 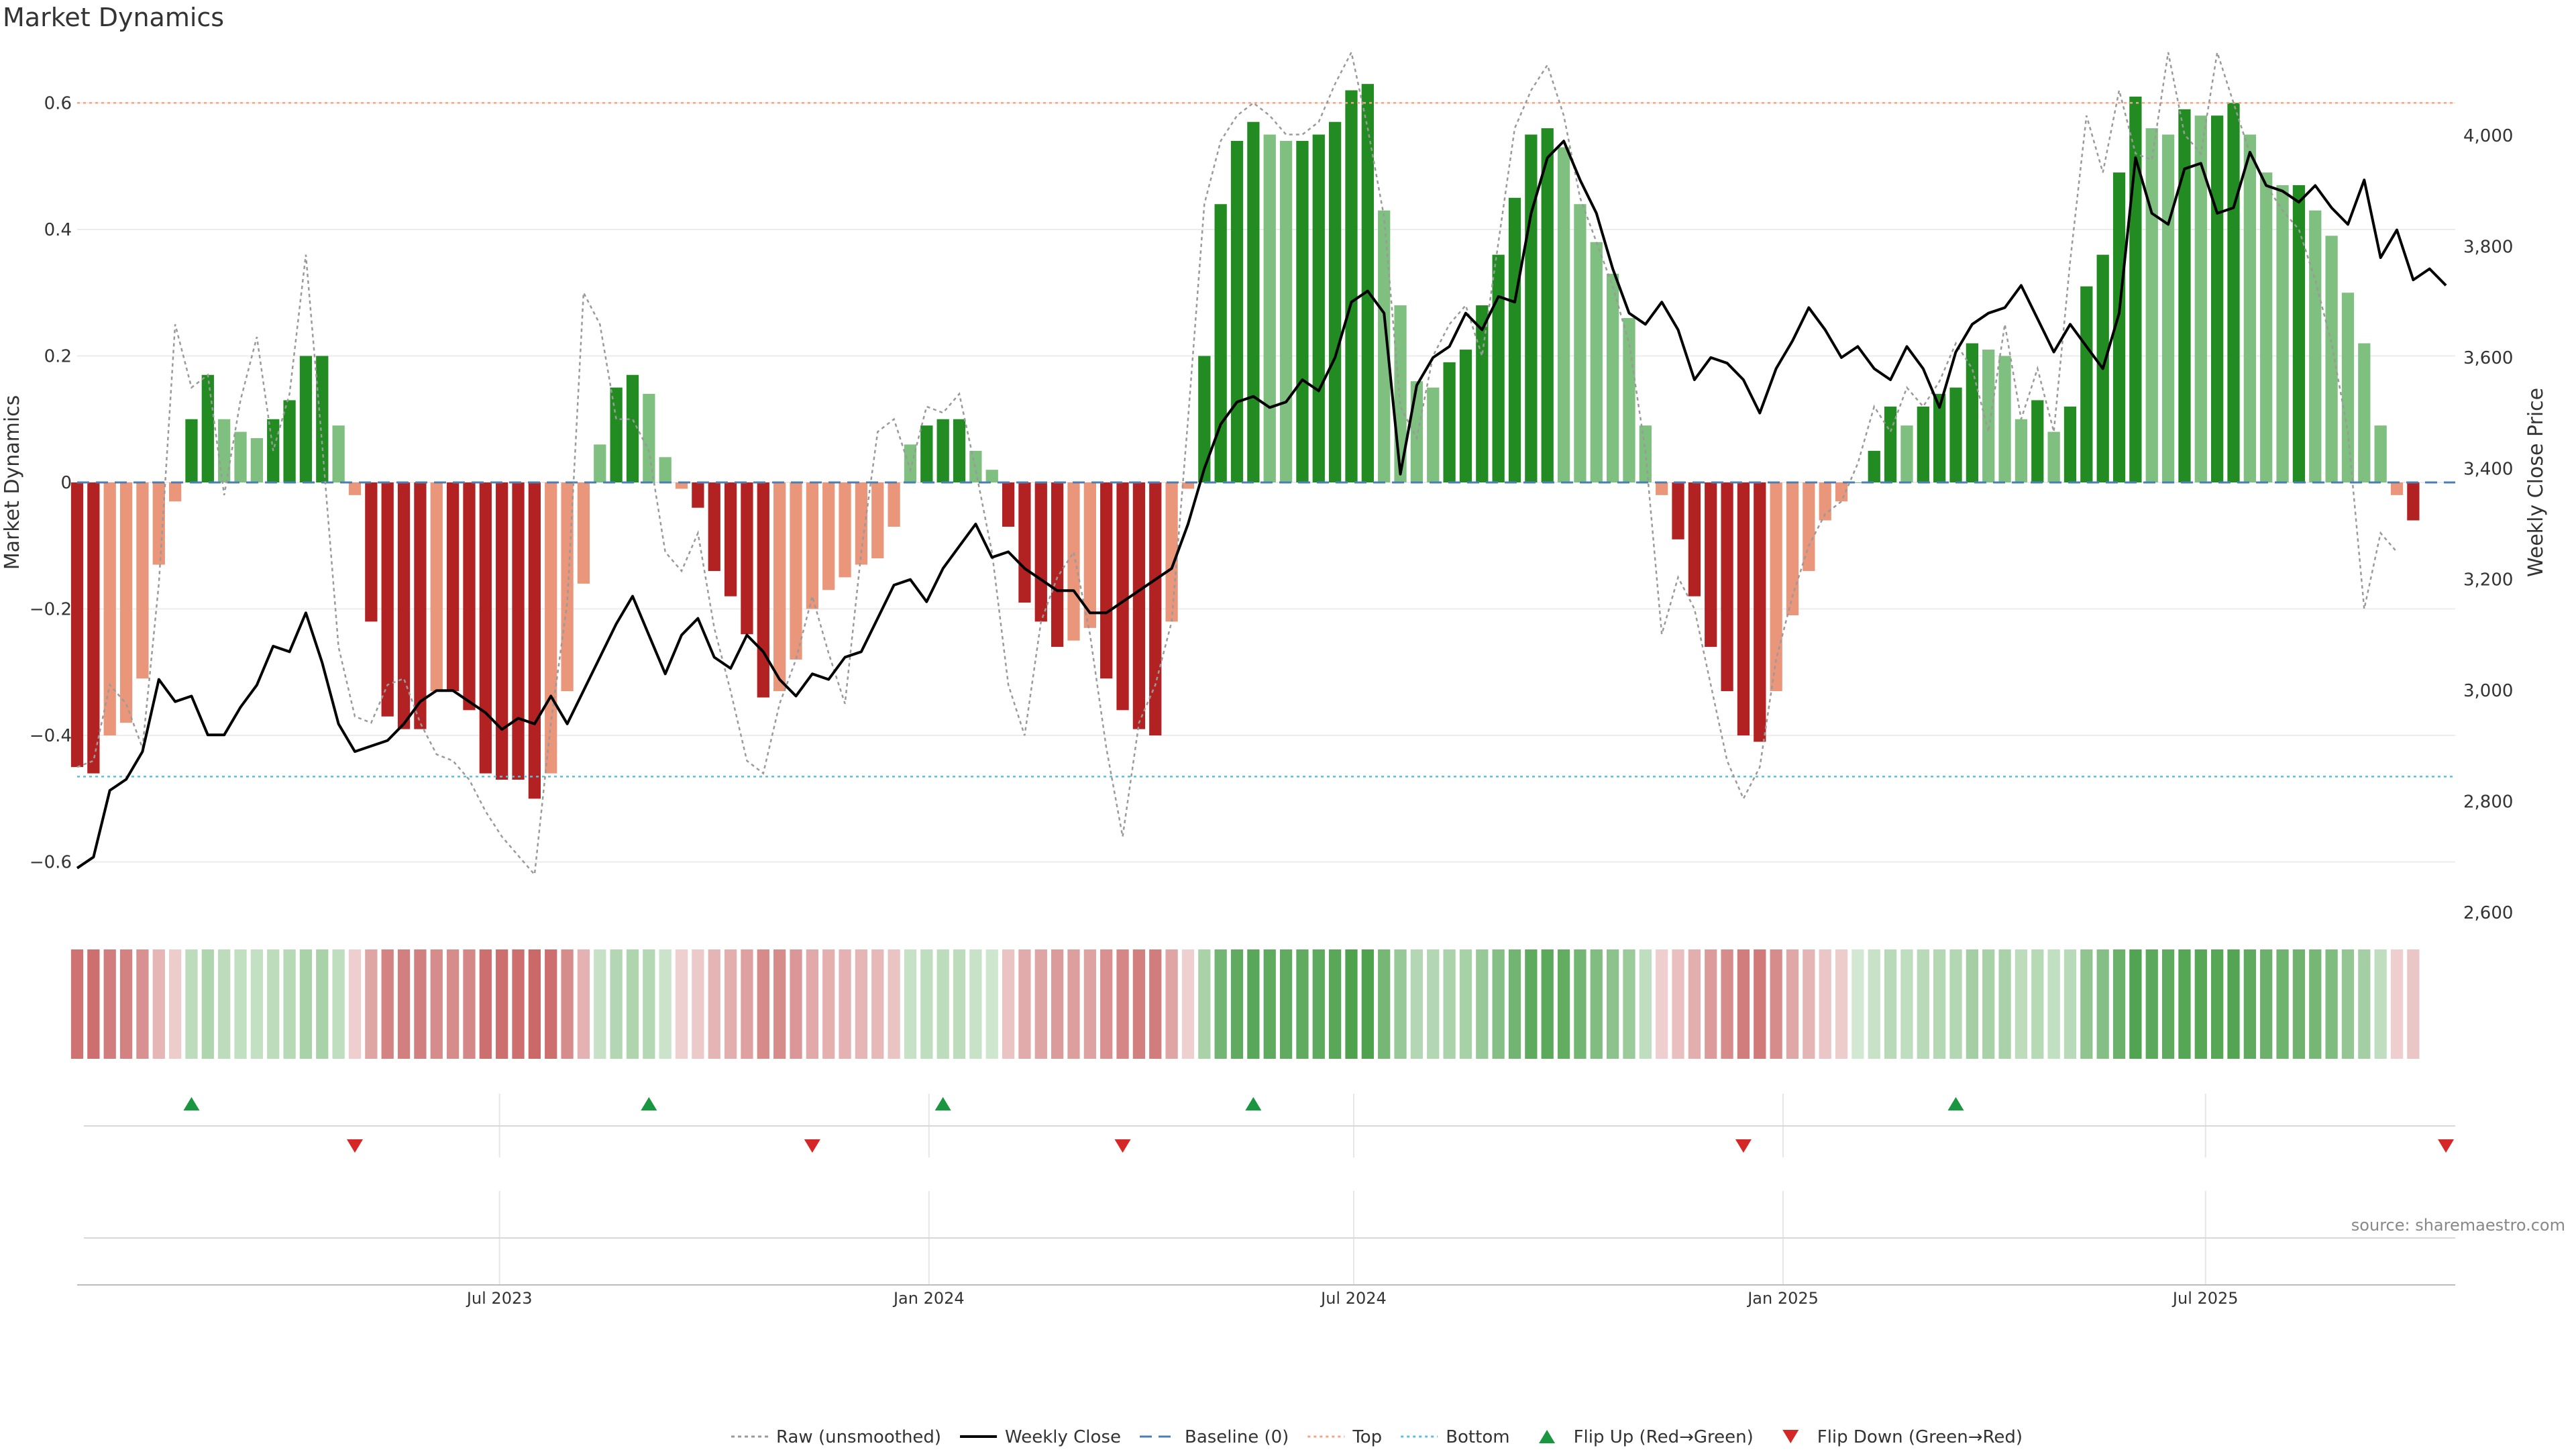 I want to click on ytick-left-label: −0.6, so click(x=51, y=863).